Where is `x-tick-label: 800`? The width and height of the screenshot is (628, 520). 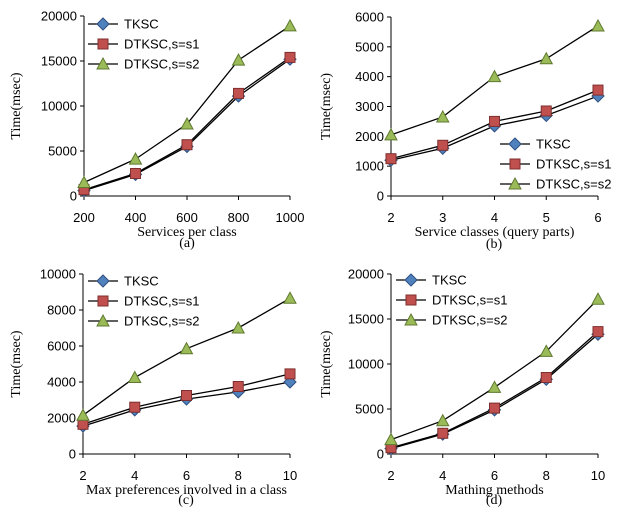 x-tick-label: 800 is located at coordinates (239, 217).